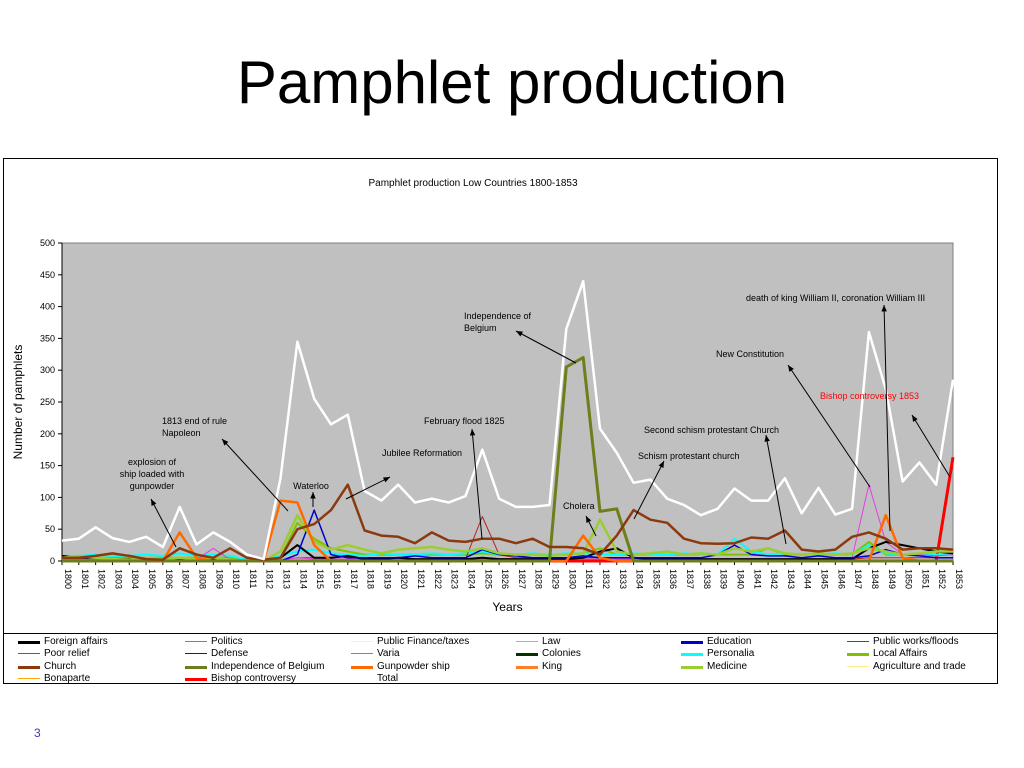 This screenshot has height=768, width=1024. What do you see at coordinates (731, 654) in the screenshot?
I see `legend-label: Personalia` at bounding box center [731, 654].